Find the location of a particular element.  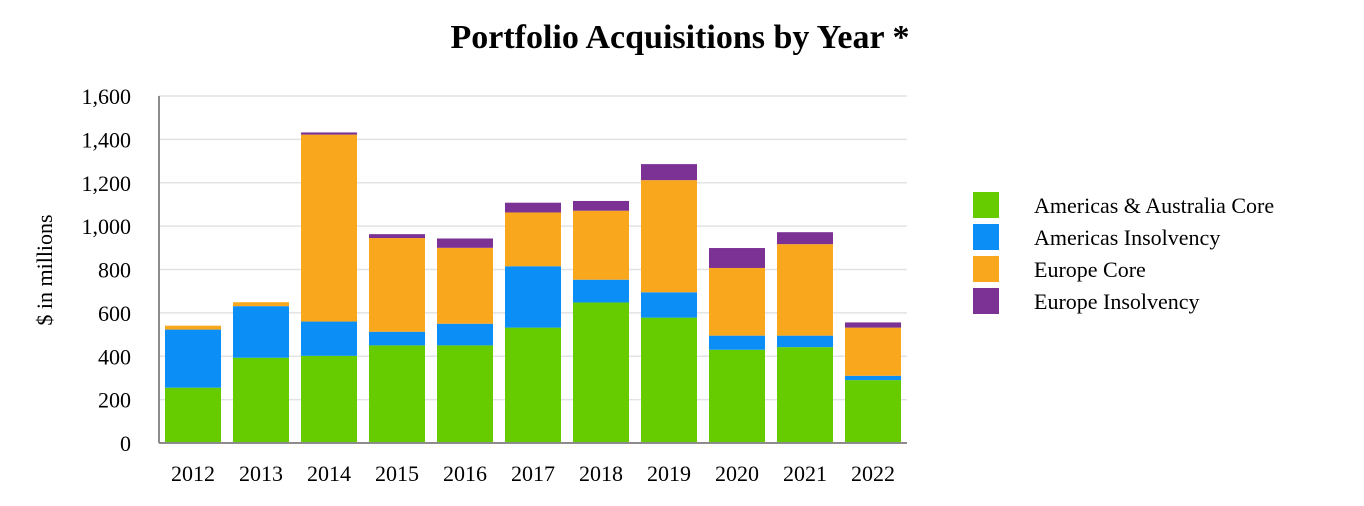

legend-label: Americas & Australia Core is located at coordinates (1154, 205).